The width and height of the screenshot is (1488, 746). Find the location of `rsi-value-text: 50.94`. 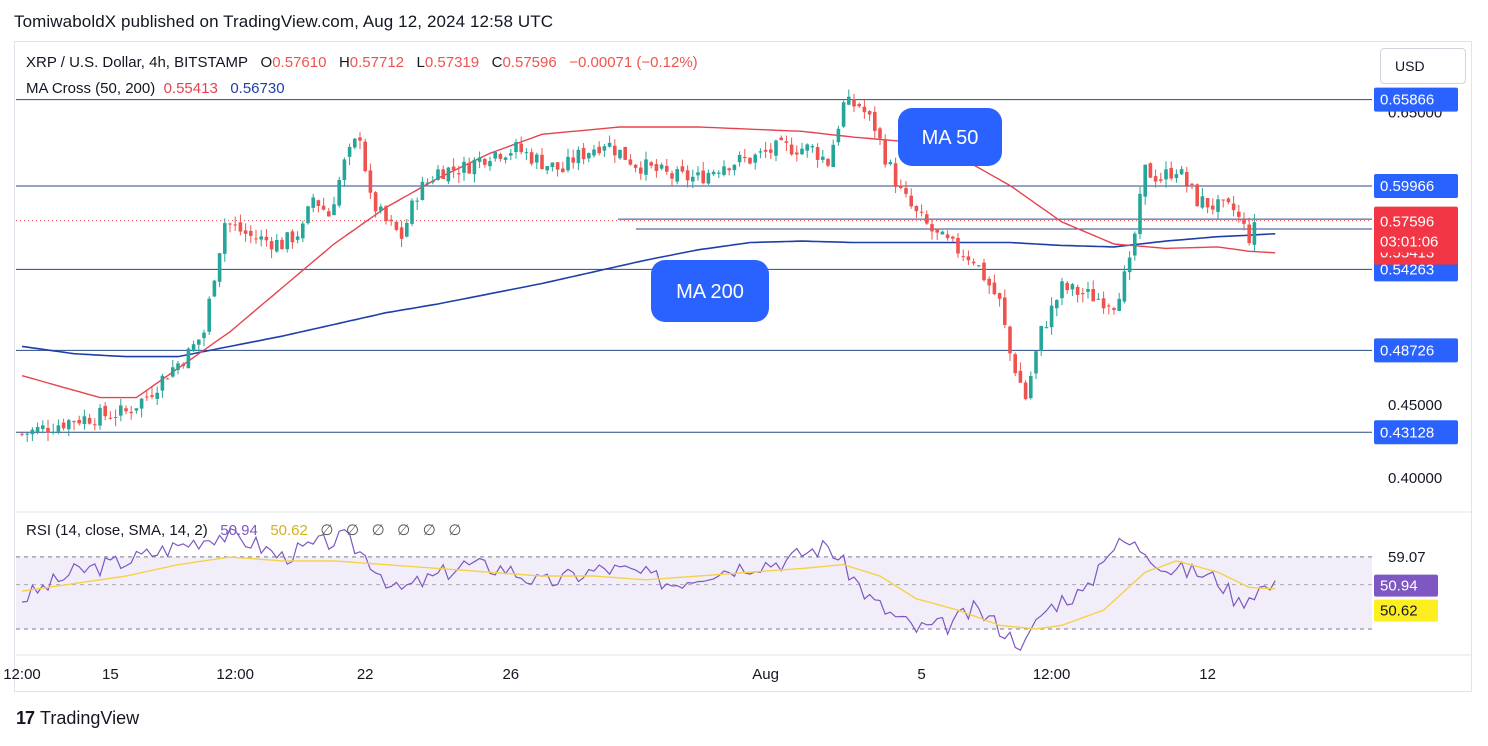

rsi-value-text: 50.94 is located at coordinates (1399, 586).